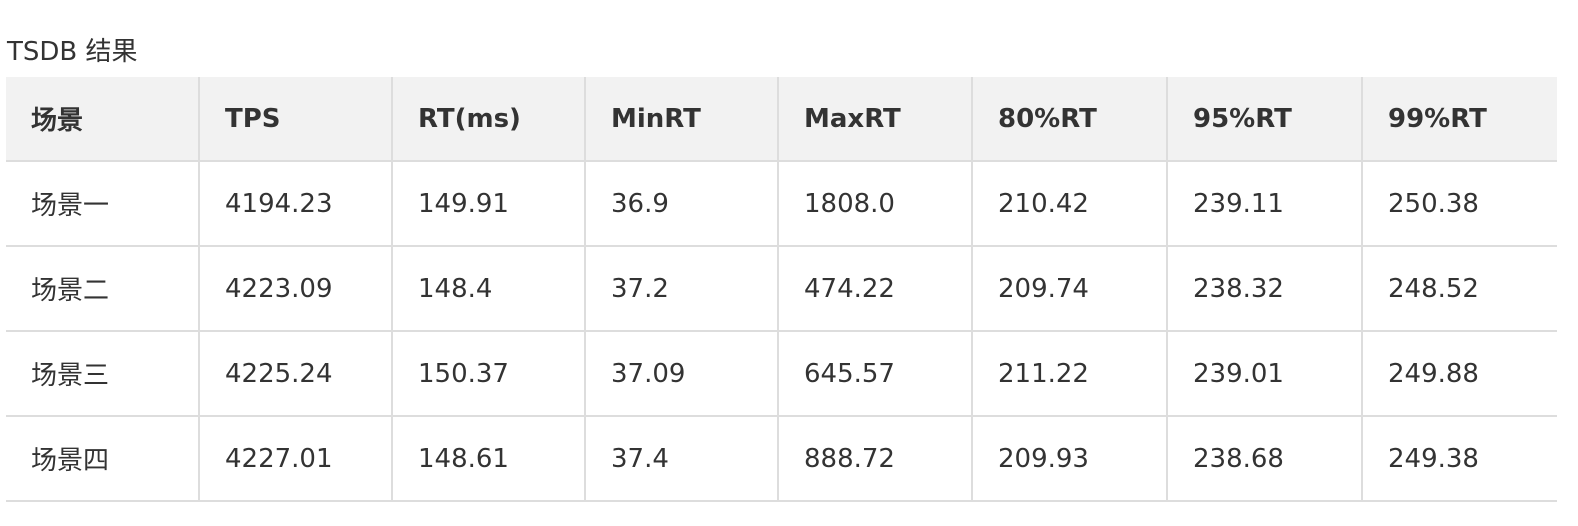  Describe the element at coordinates (488, 204) in the screenshot. I see `table-cell: 149.91` at that location.